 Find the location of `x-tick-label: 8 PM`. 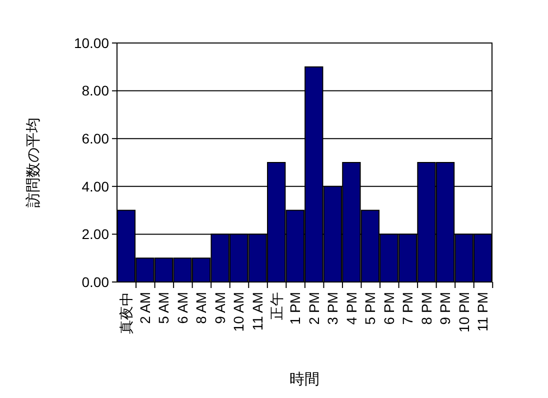

x-tick-label: 8 PM is located at coordinates (426, 308).